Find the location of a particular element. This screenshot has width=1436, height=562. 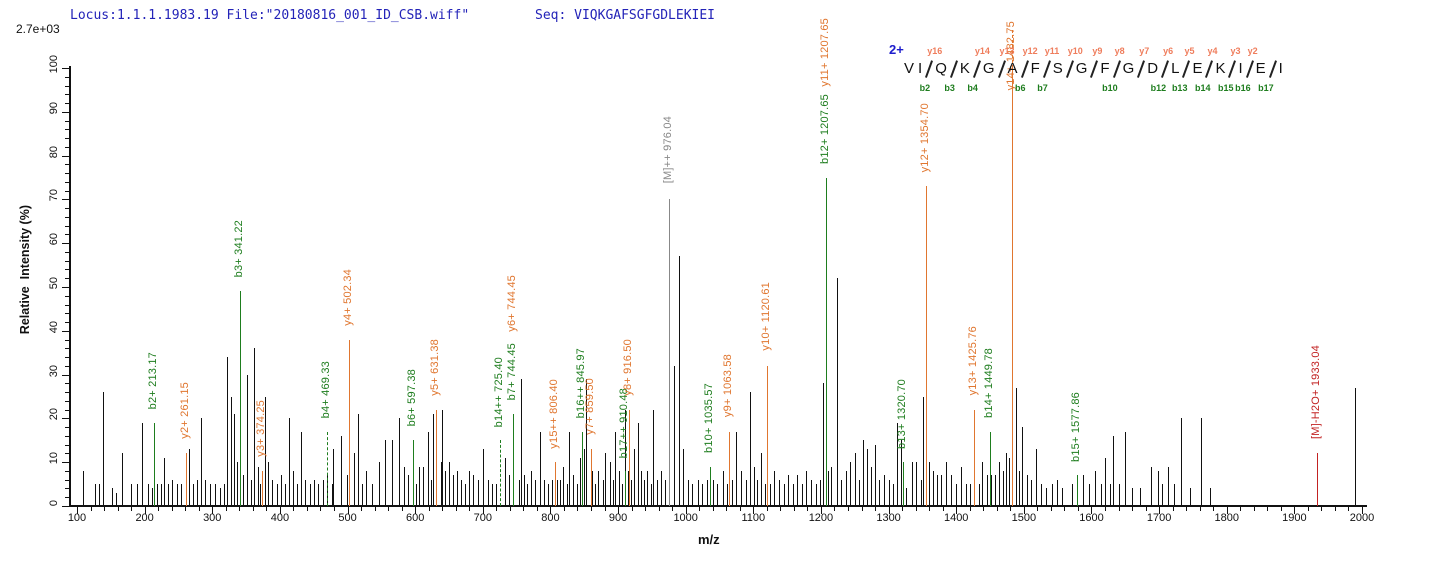

x-axis-tick-label: 1900 is located at coordinates (1294, 518).